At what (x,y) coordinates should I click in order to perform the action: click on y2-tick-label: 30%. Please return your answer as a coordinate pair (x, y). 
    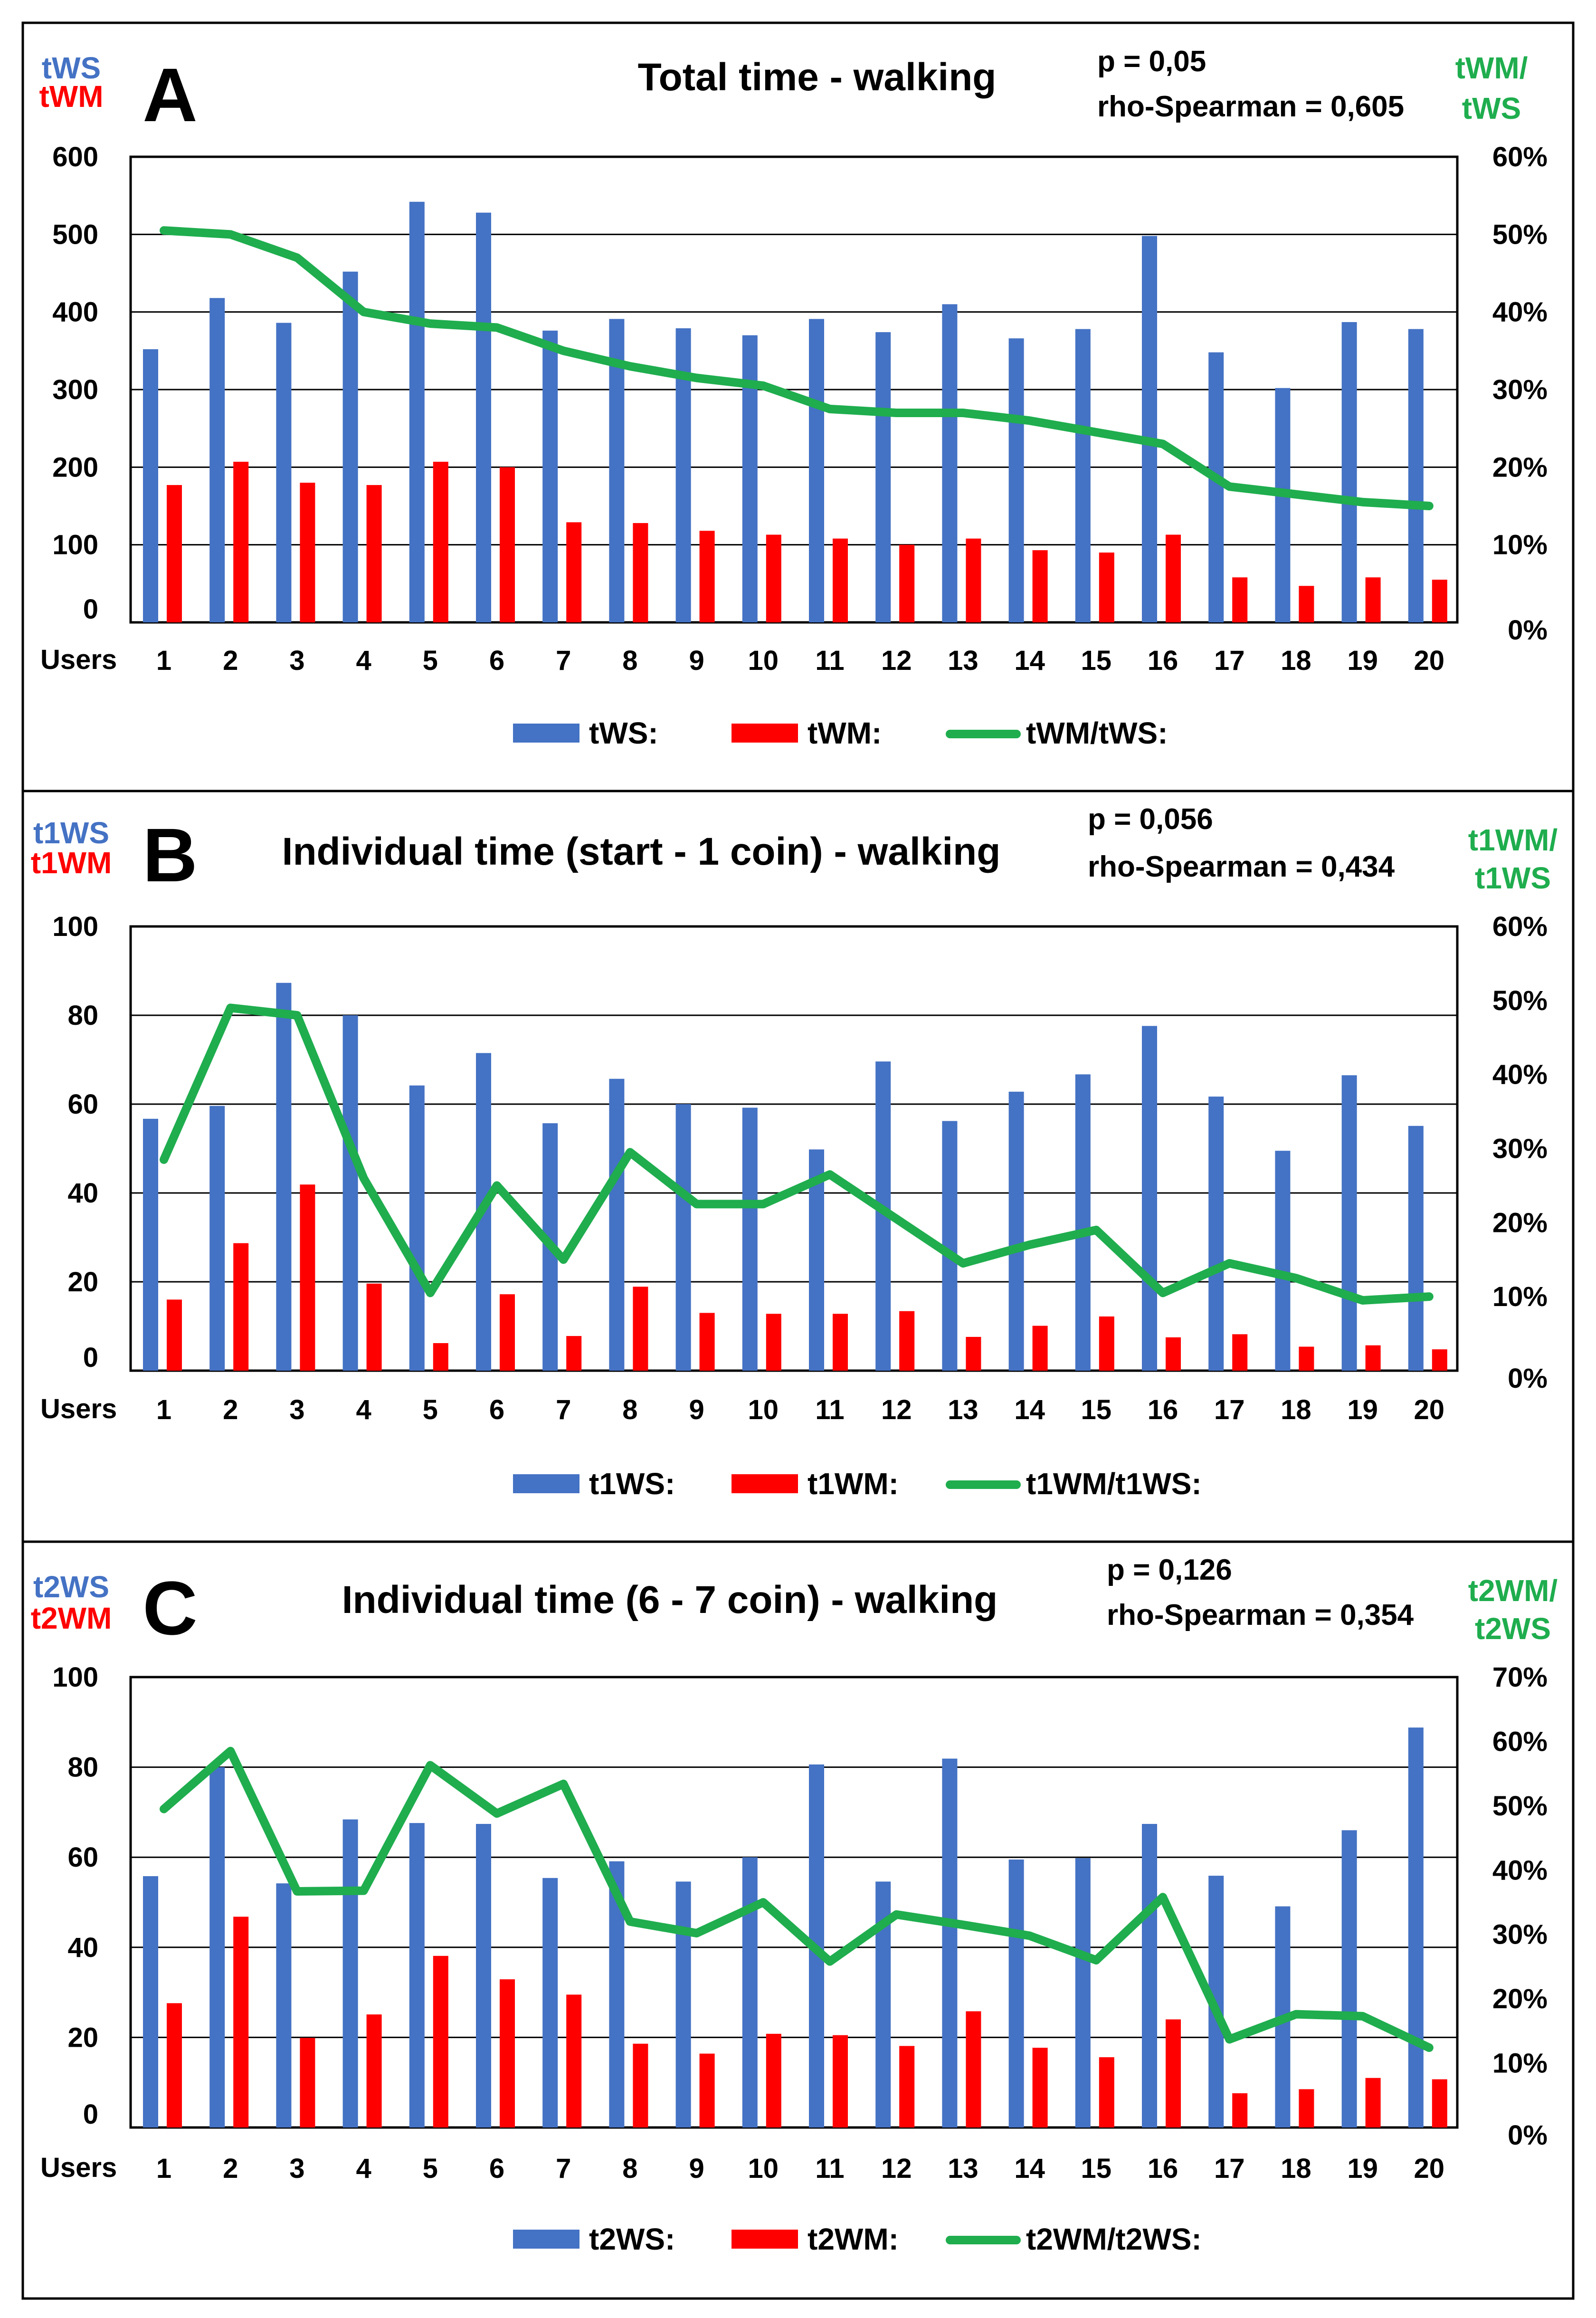
    Looking at the image, I should click on (1520, 1149).